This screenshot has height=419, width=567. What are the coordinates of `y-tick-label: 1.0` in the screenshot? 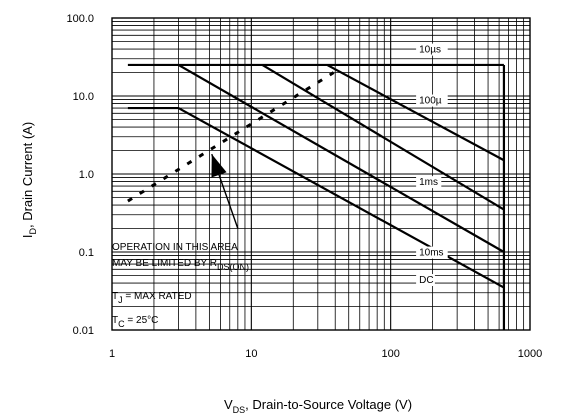 It's located at (86, 175).